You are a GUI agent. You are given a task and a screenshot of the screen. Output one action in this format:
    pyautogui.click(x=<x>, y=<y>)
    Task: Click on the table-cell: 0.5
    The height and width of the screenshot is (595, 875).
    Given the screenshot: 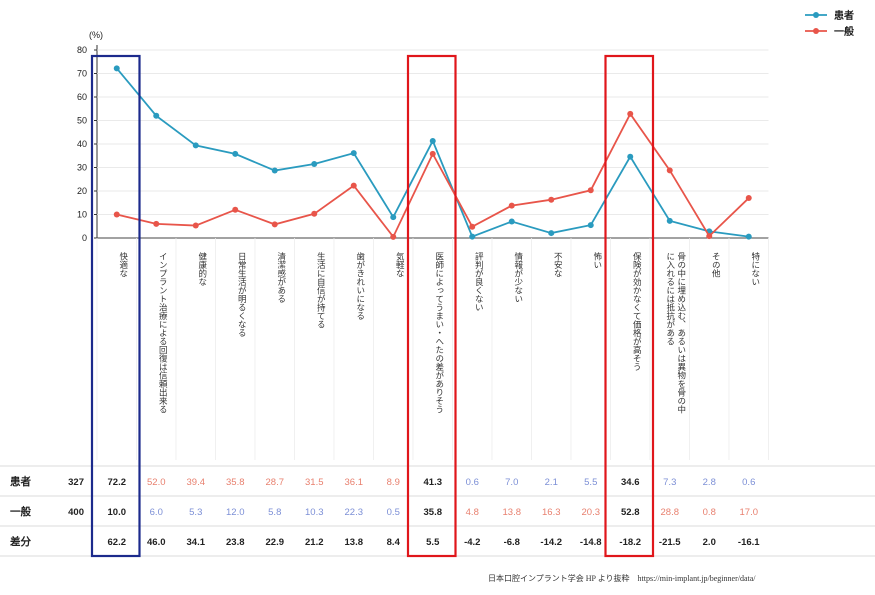 What is the action you would take?
    pyautogui.click(x=393, y=512)
    